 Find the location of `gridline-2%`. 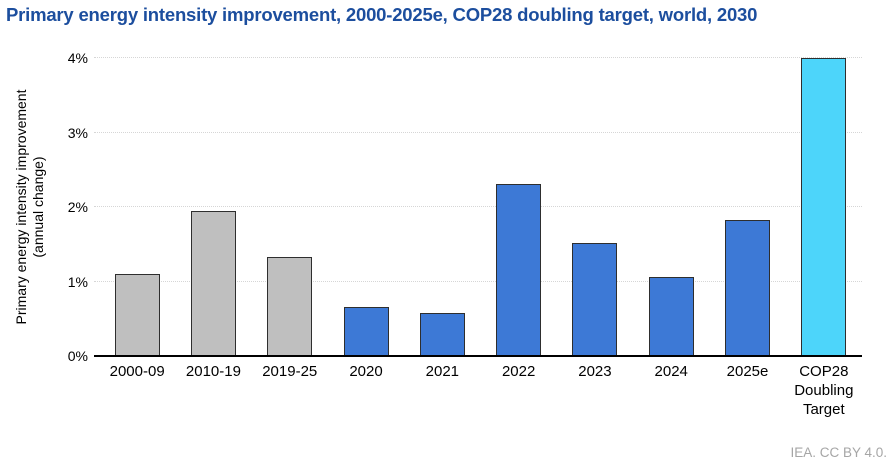

gridline-2% is located at coordinates (478, 206).